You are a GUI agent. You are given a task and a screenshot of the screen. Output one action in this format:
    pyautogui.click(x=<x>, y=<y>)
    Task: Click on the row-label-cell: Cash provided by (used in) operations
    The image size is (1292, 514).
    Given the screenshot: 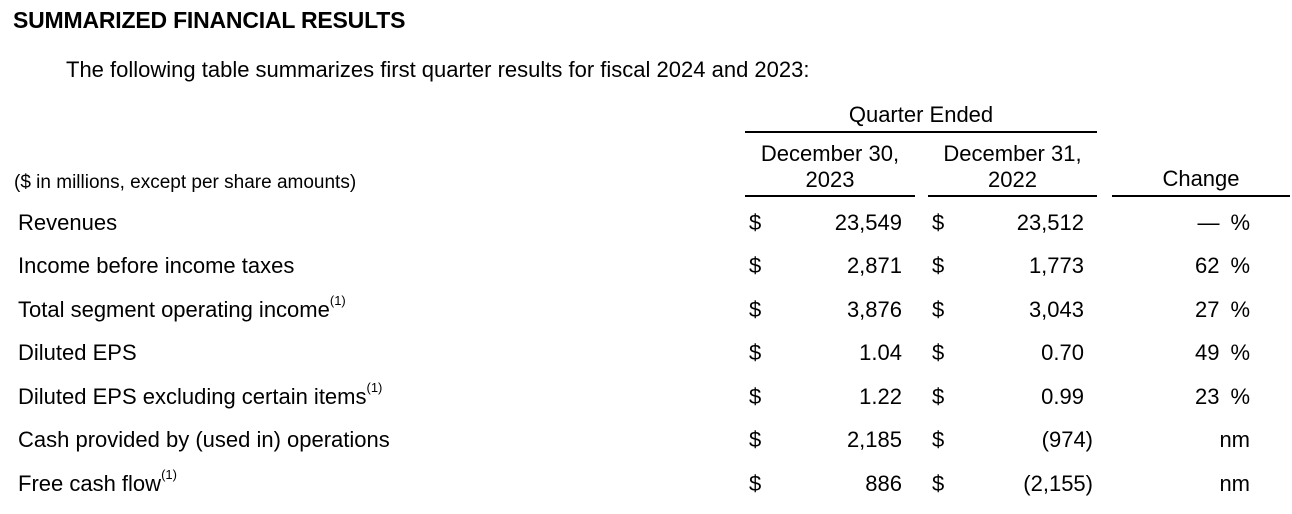 What is the action you would take?
    pyautogui.click(x=379, y=437)
    